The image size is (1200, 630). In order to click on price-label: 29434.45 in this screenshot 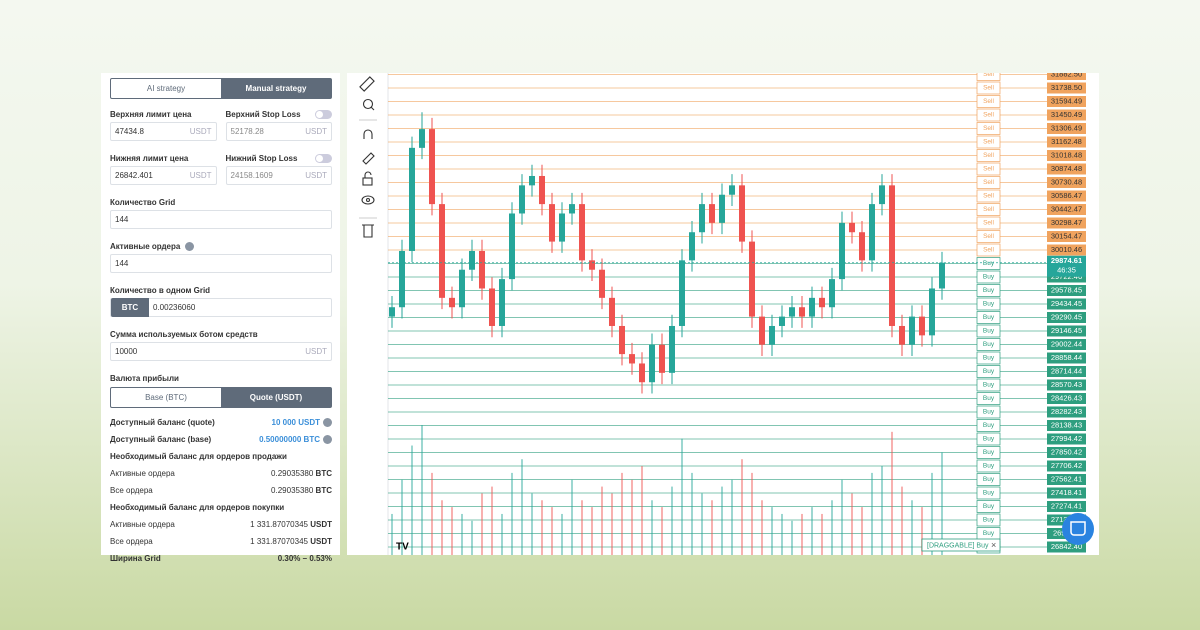, I will do `click(1066, 303)`.